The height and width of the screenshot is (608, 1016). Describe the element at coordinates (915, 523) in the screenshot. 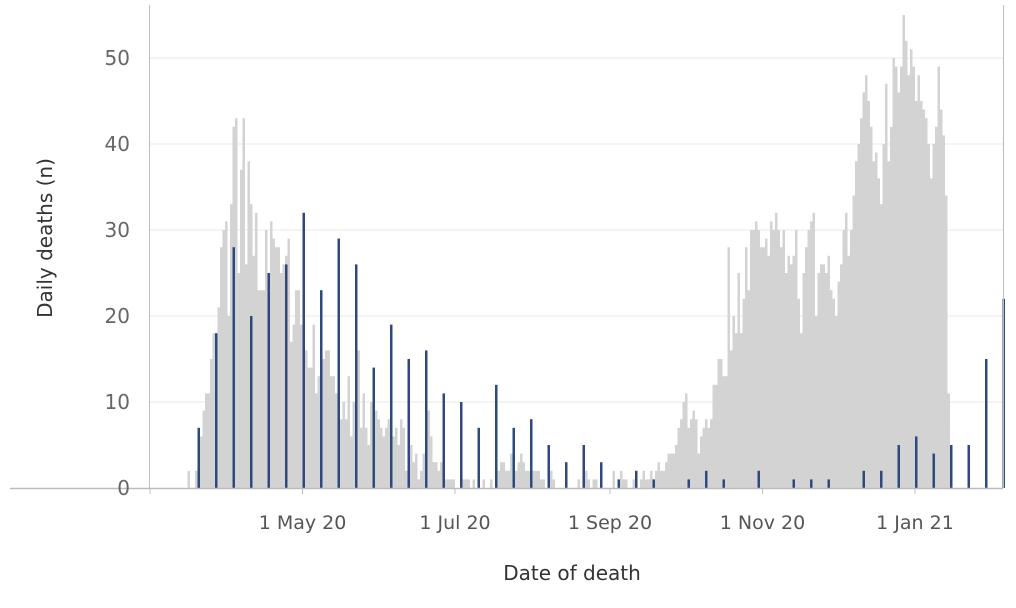

I see `x-tick-label: 1 Jan 21` at that location.